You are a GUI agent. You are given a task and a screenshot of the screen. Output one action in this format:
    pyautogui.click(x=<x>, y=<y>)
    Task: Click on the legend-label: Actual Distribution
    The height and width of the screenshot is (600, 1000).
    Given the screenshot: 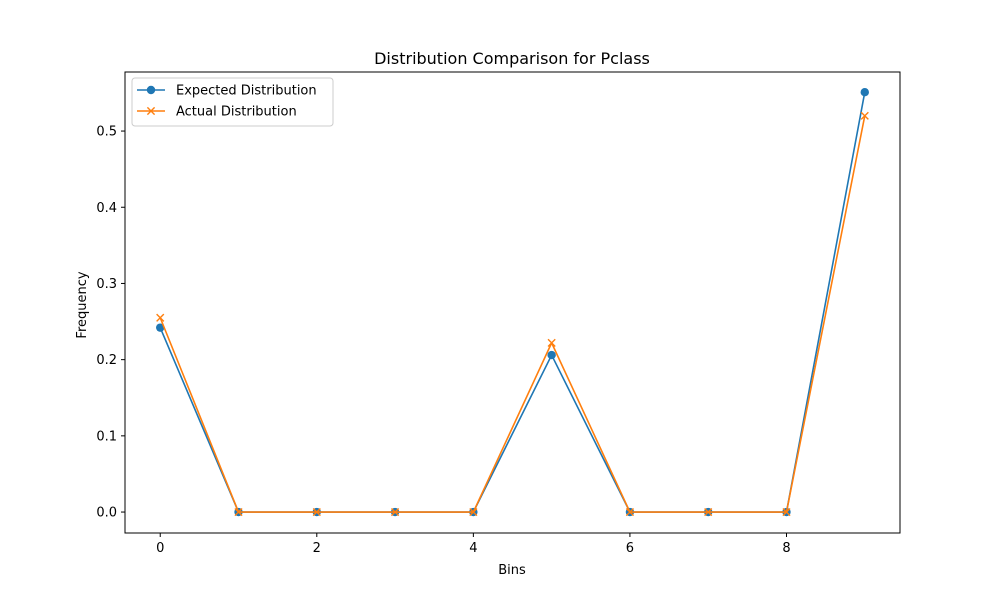 What is the action you would take?
    pyautogui.click(x=236, y=112)
    